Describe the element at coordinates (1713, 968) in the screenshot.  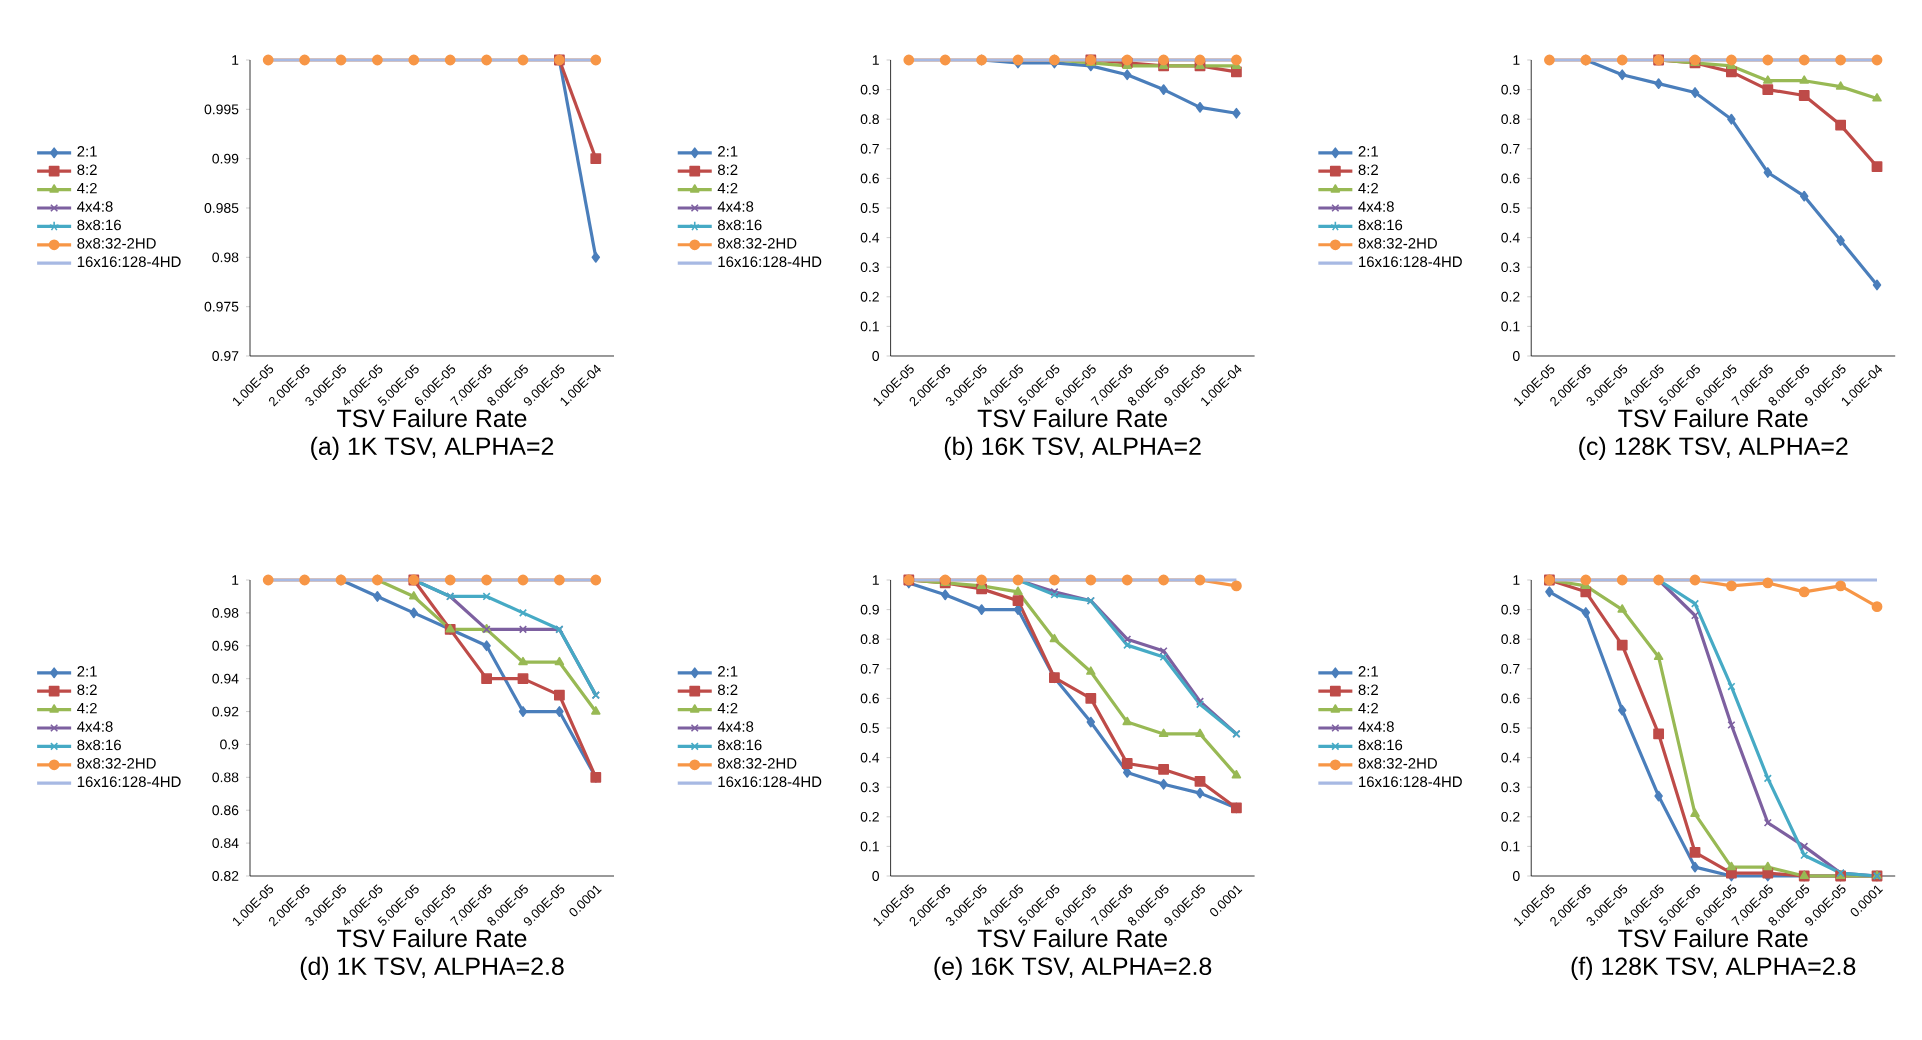
I see `text: (f) 128K TSV, ALPHA=2.8` at that location.